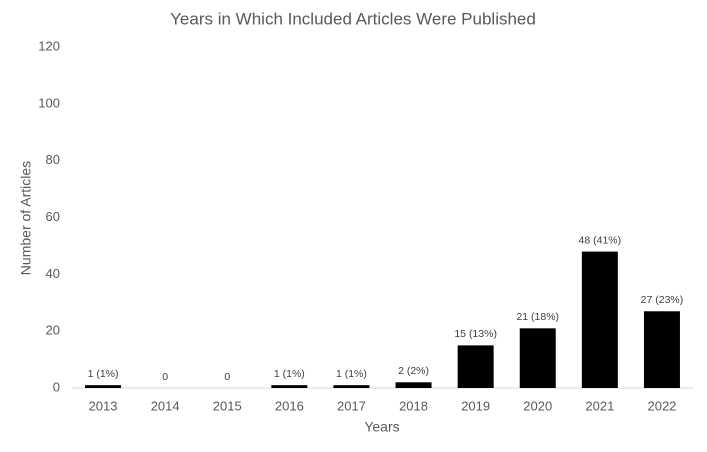 This screenshot has height=452, width=707. I want to click on x-tick-label: 2017, so click(351, 405).